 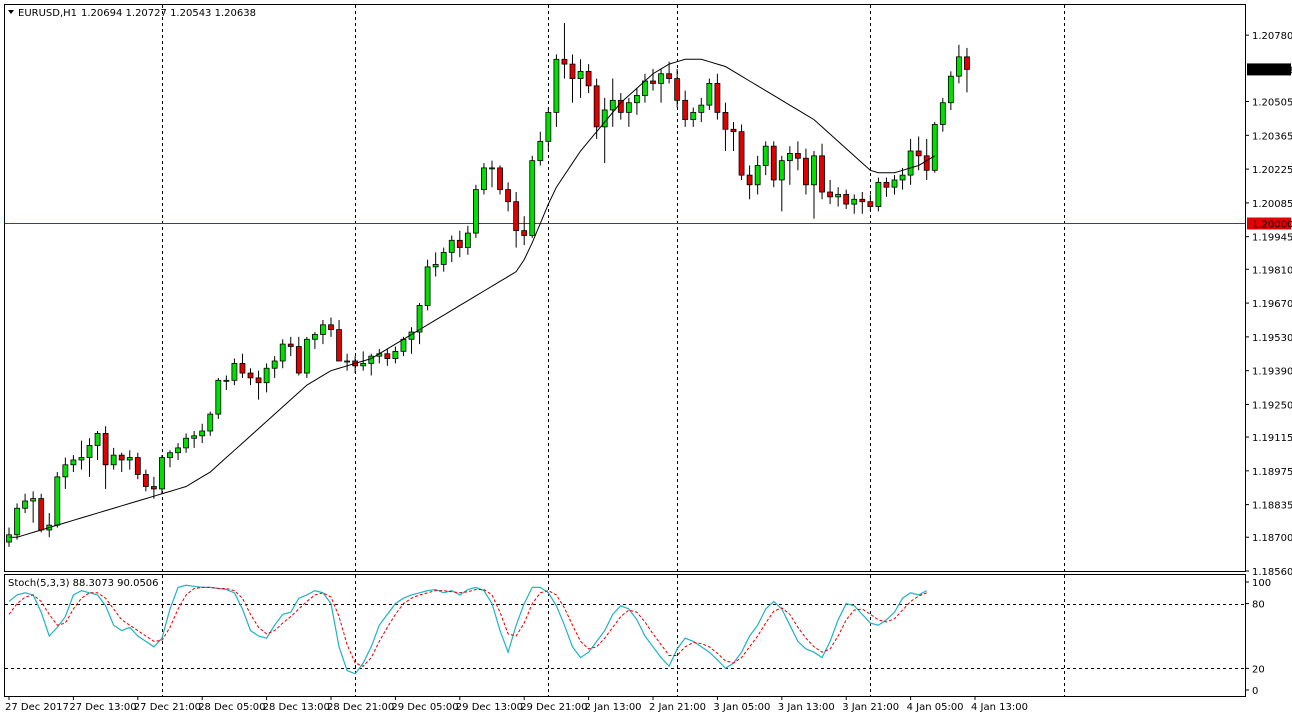 What do you see at coordinates (467, 626) in the screenshot?
I see `stoch-signal-line` at bounding box center [467, 626].